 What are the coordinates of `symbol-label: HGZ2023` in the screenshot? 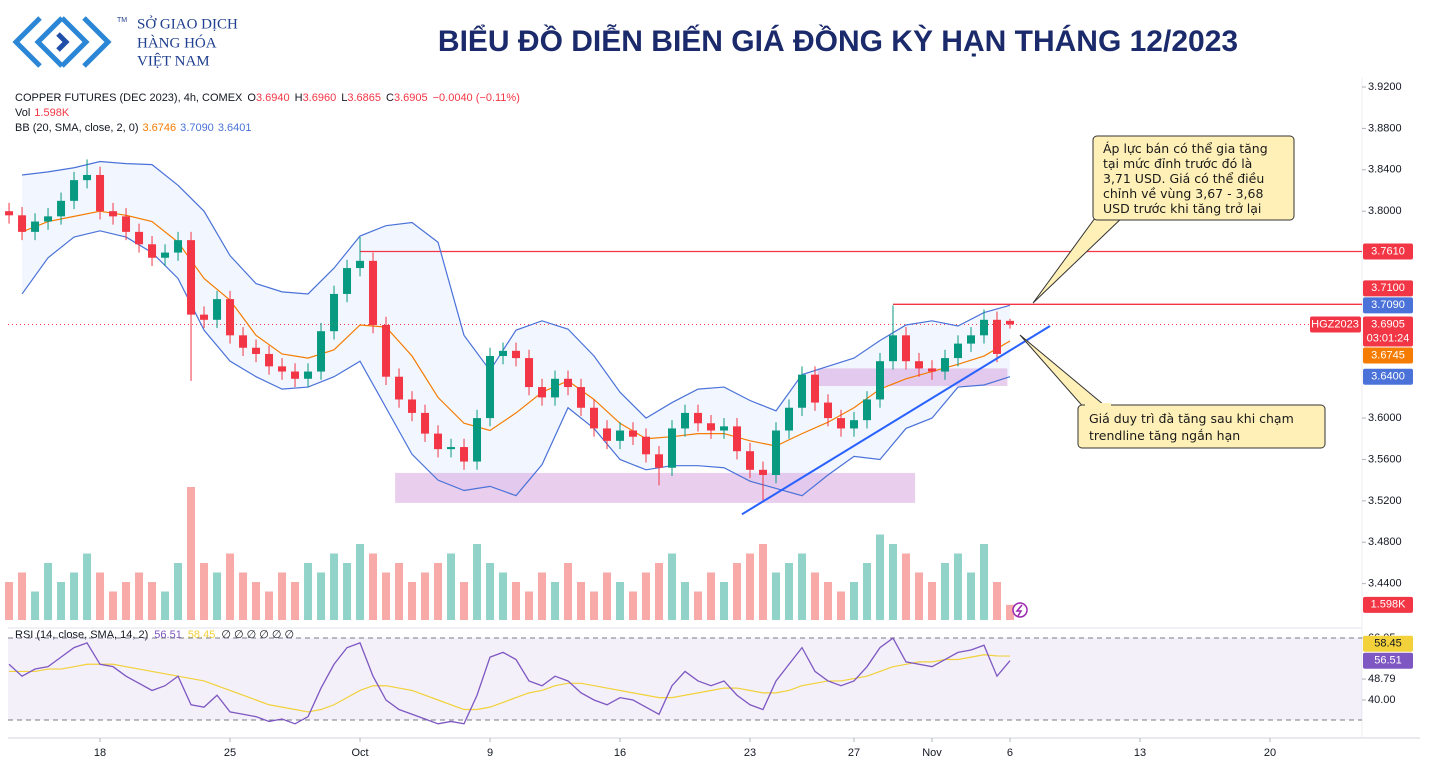 It's located at (1335, 324).